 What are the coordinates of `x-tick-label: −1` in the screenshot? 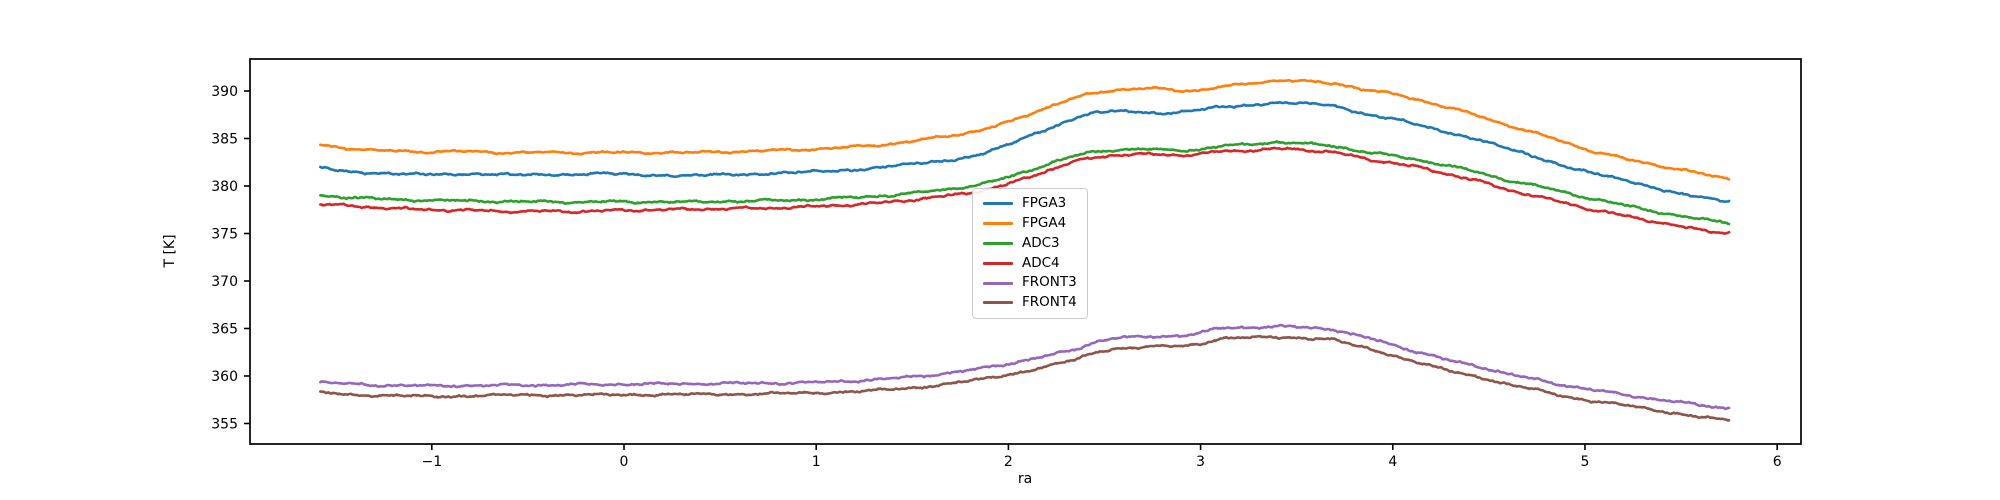 It's located at (431, 462).